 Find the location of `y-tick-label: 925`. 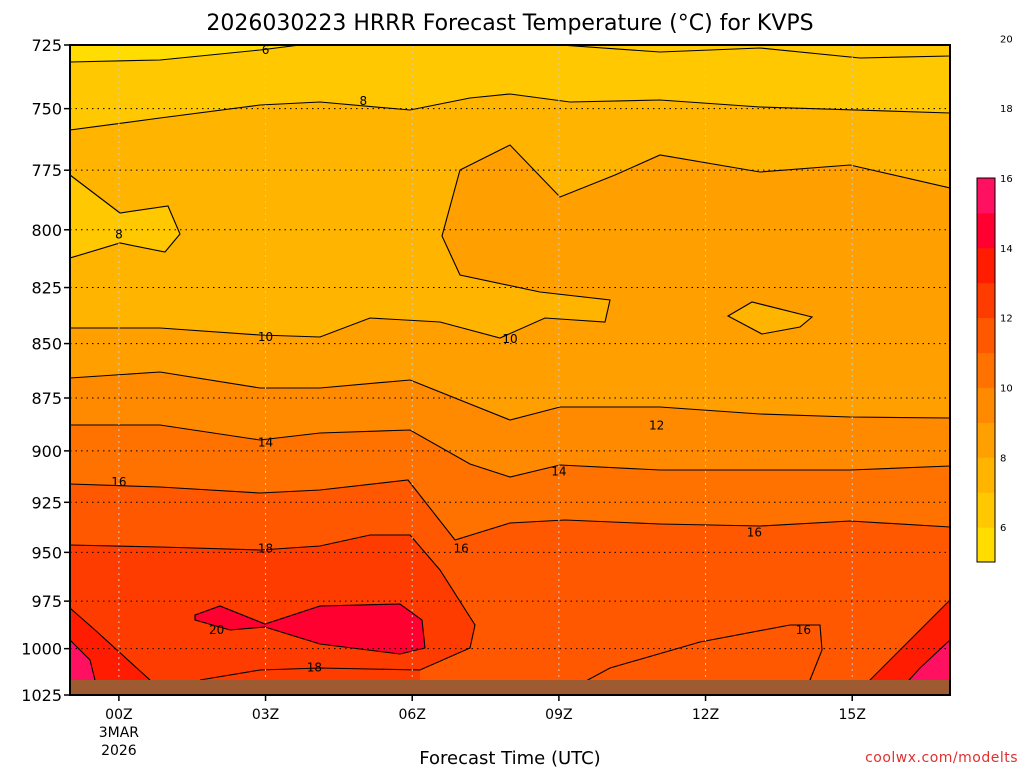

y-tick-label: 925 is located at coordinates (46, 502).